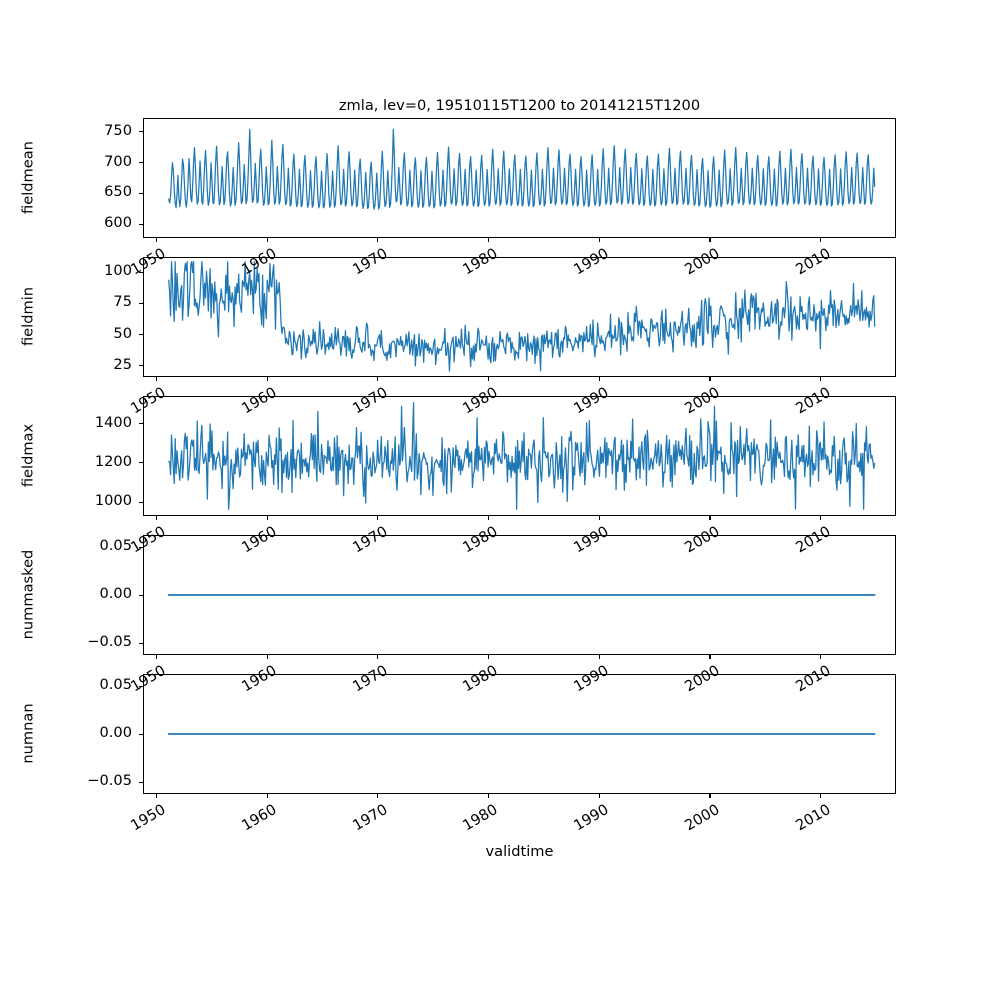 This screenshot has width=1000, height=1000. I want to click on y-axis-label-fieldmean: fieldmean, so click(28, 177).